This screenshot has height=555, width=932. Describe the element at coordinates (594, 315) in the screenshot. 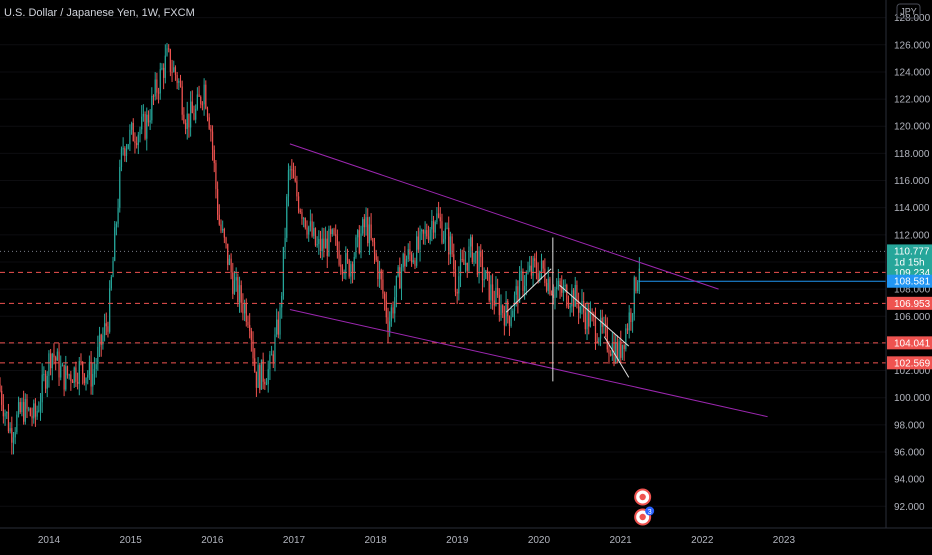

I see `trendline-flag-upper` at that location.